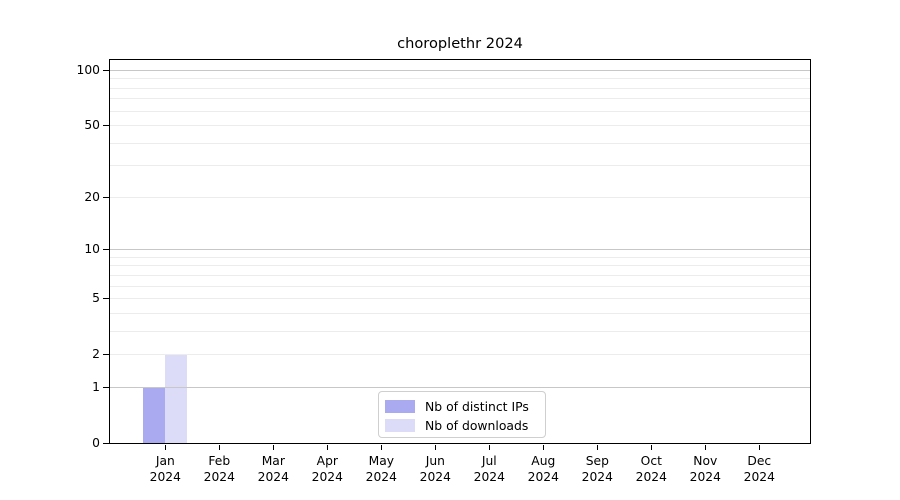 The width and height of the screenshot is (900, 500). Describe the element at coordinates (96, 386) in the screenshot. I see `y-tick-label: 1` at that location.